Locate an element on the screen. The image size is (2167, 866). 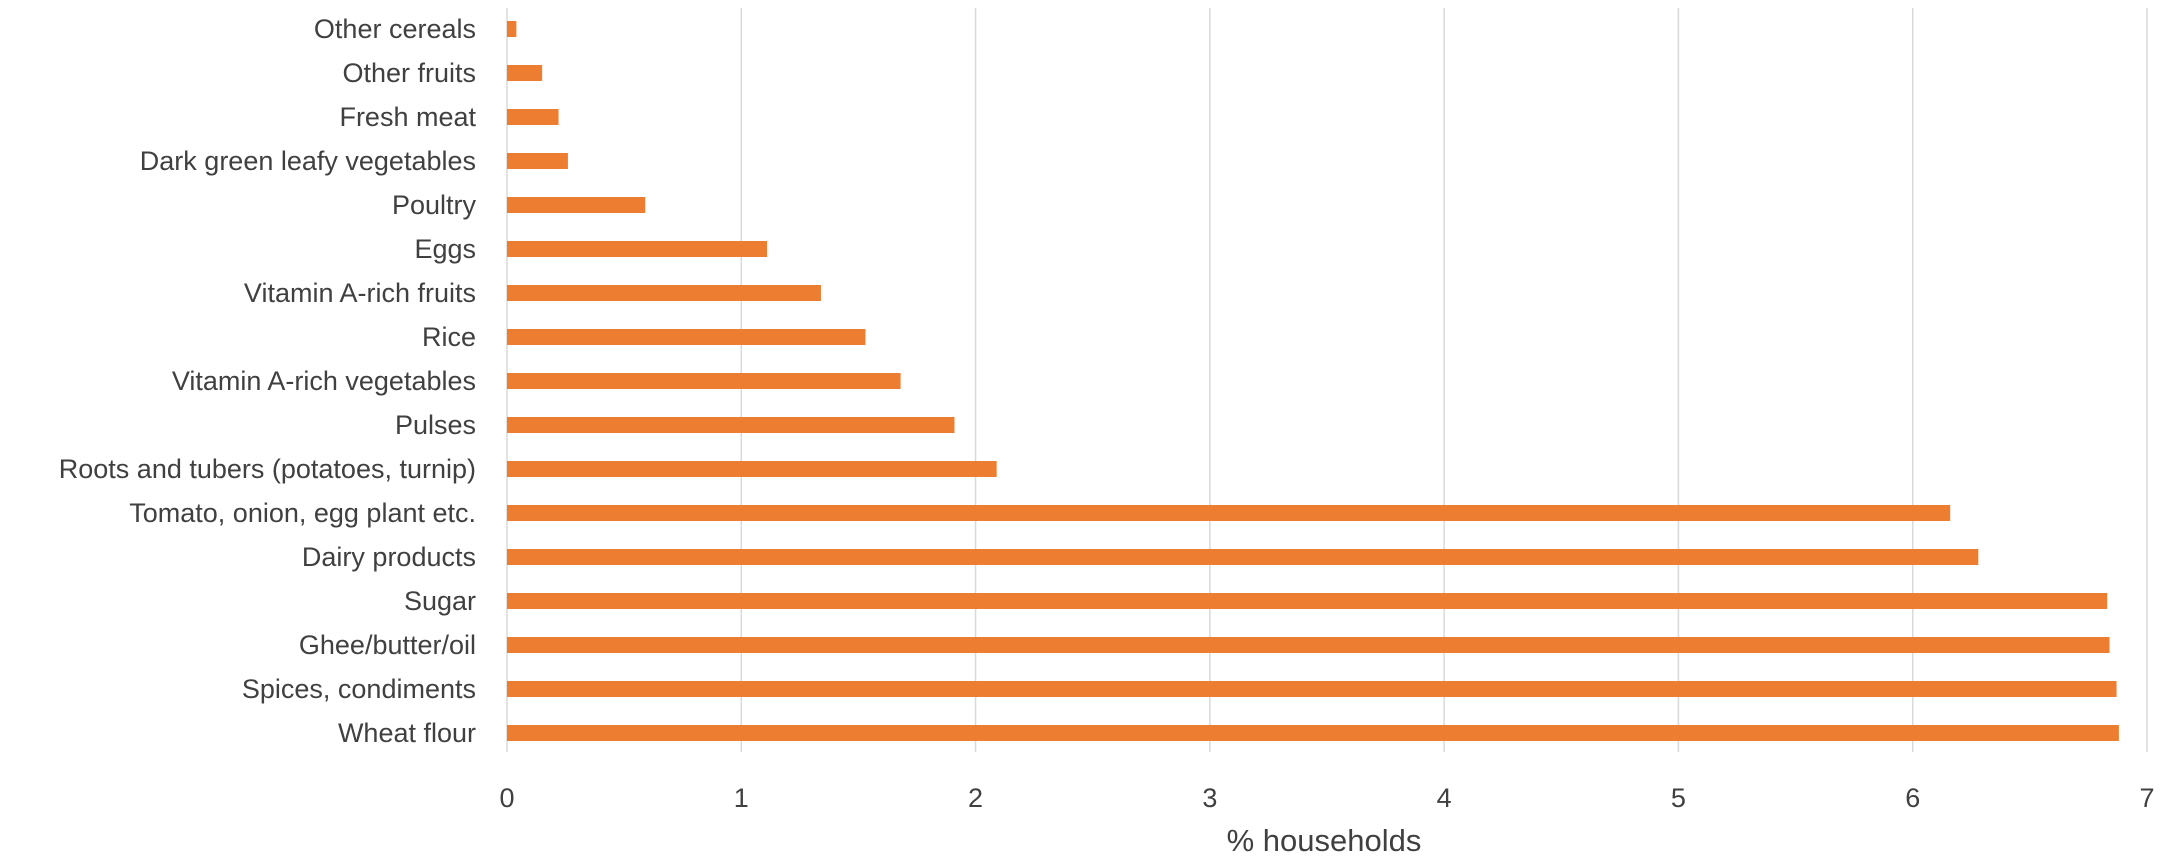
category-label: Vitamin A-rich vegetables is located at coordinates (324, 381).